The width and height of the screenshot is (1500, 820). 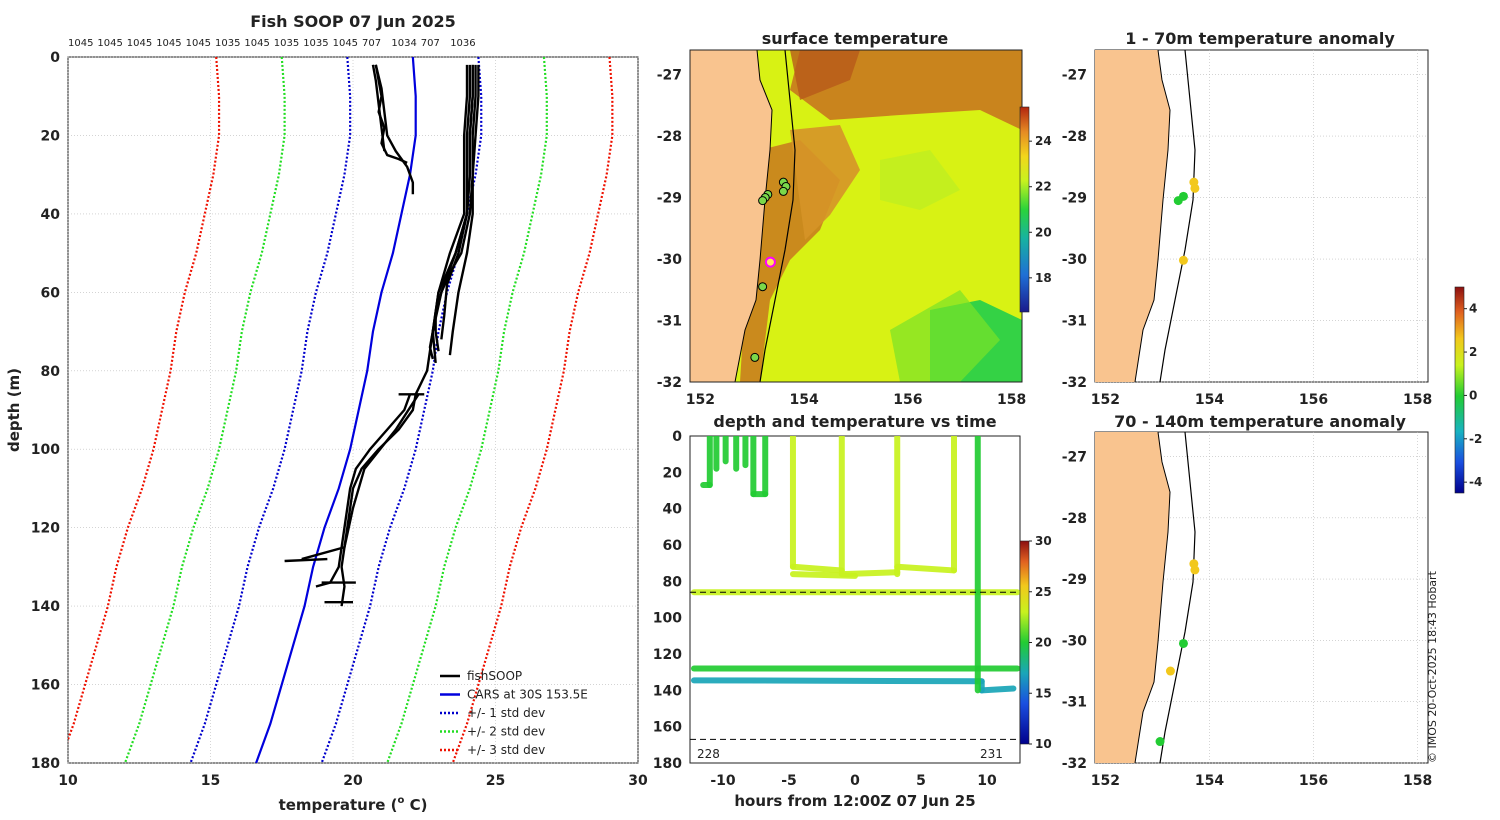 I want to click on anom-deep-x-tick: 154, so click(x=1209, y=781).